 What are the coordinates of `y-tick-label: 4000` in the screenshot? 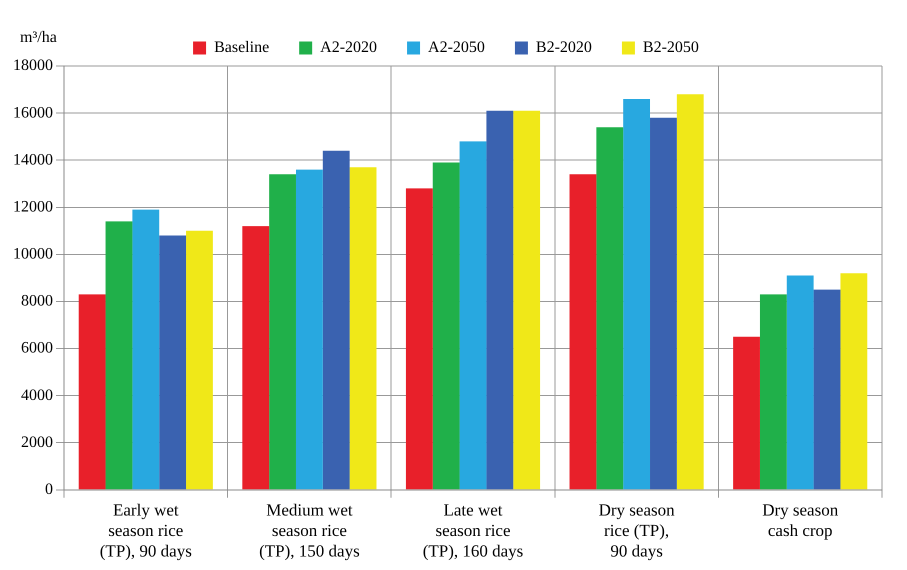 It's located at (37, 395).